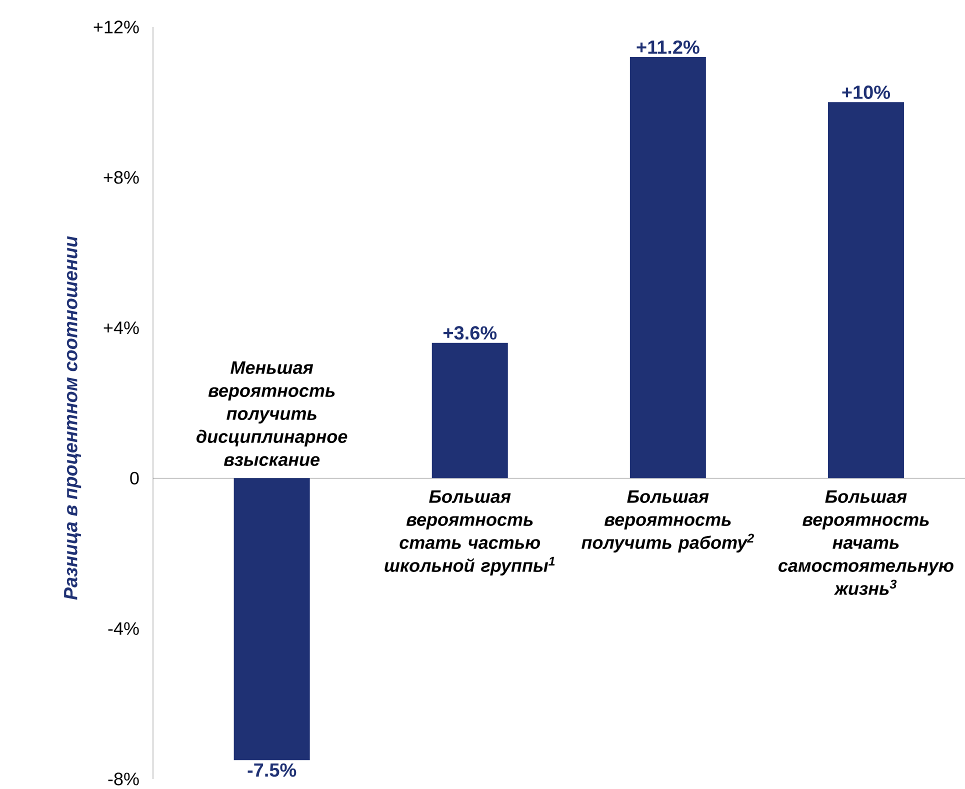 This screenshot has width=965, height=789. What do you see at coordinates (121, 327) in the screenshot?
I see `y-tick-label: +4%` at bounding box center [121, 327].